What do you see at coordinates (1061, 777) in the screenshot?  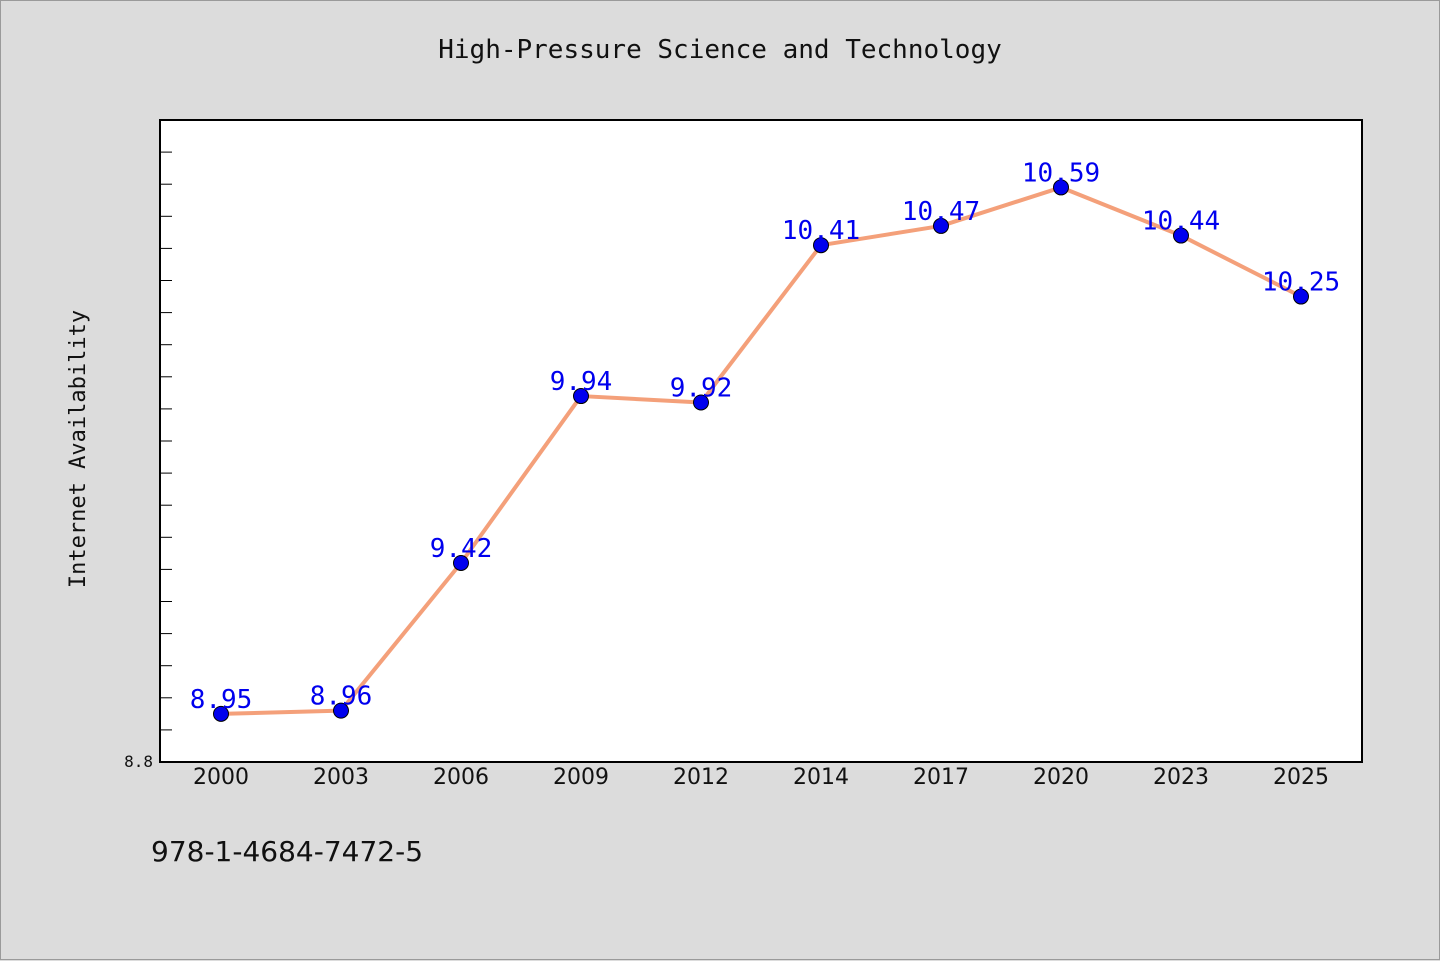 I see `x-tick-label: 2020` at bounding box center [1061, 777].